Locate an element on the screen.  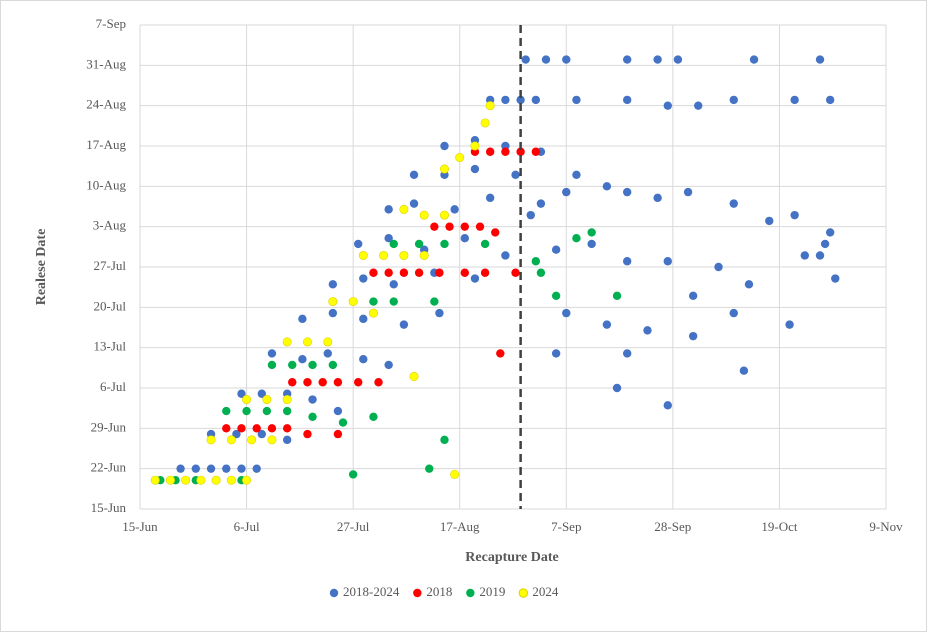
y-tick-label: 15-Jun is located at coordinates (109, 507).